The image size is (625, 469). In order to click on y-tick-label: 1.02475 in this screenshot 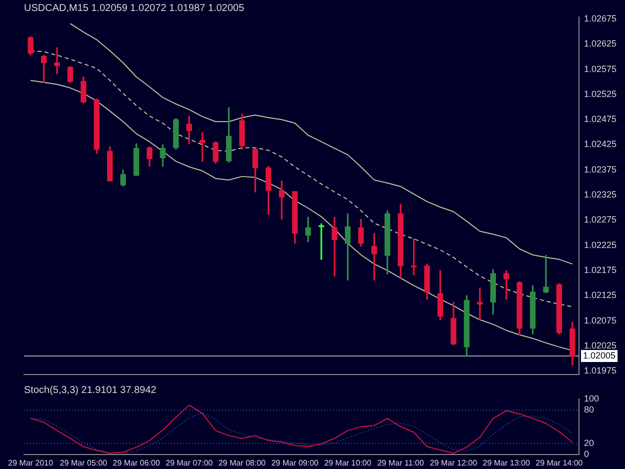, I will do `click(600, 119)`.